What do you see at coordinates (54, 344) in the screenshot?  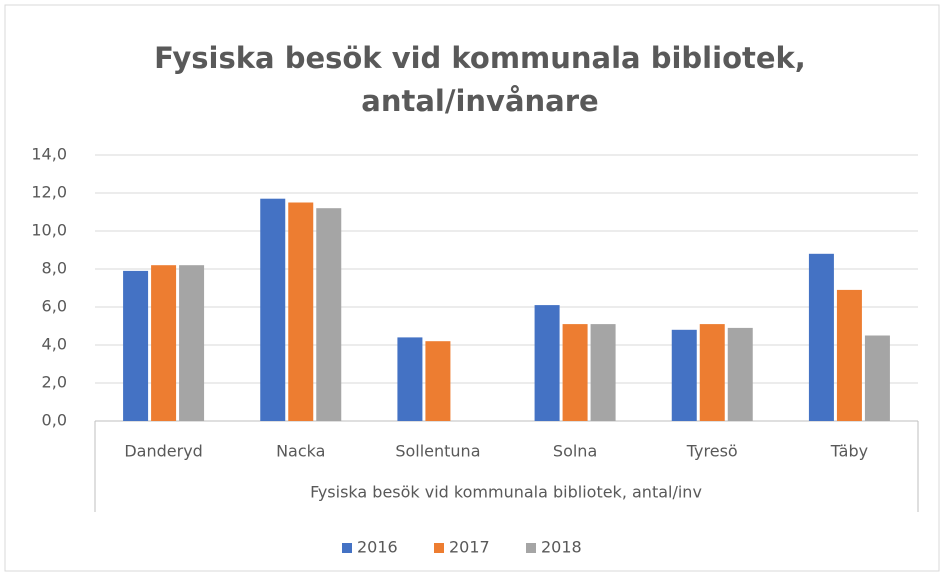 I see `y-tick-label: 4,0` at bounding box center [54, 344].